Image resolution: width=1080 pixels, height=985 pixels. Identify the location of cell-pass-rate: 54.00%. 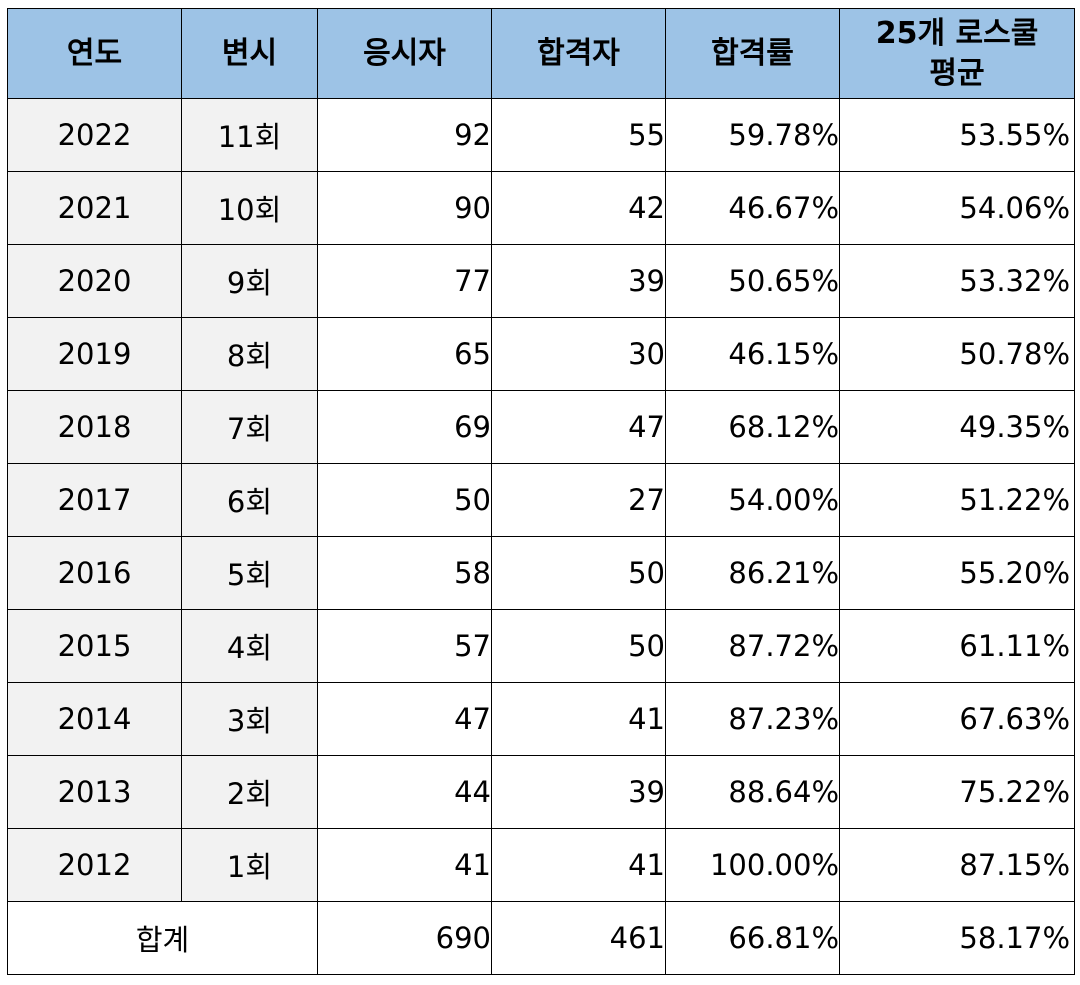
(752, 500).